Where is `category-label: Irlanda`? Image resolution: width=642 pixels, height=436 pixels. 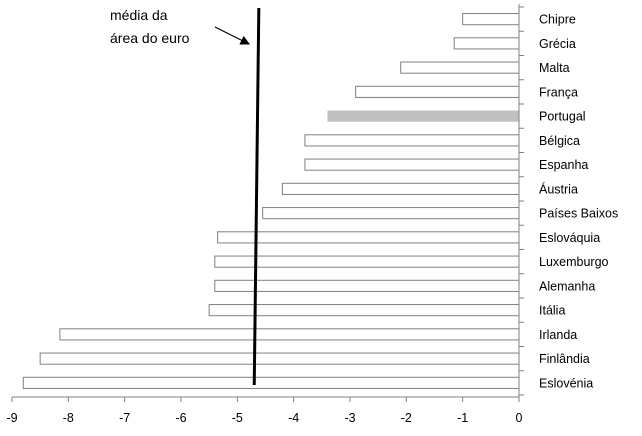
category-label: Irlanda is located at coordinates (558, 335).